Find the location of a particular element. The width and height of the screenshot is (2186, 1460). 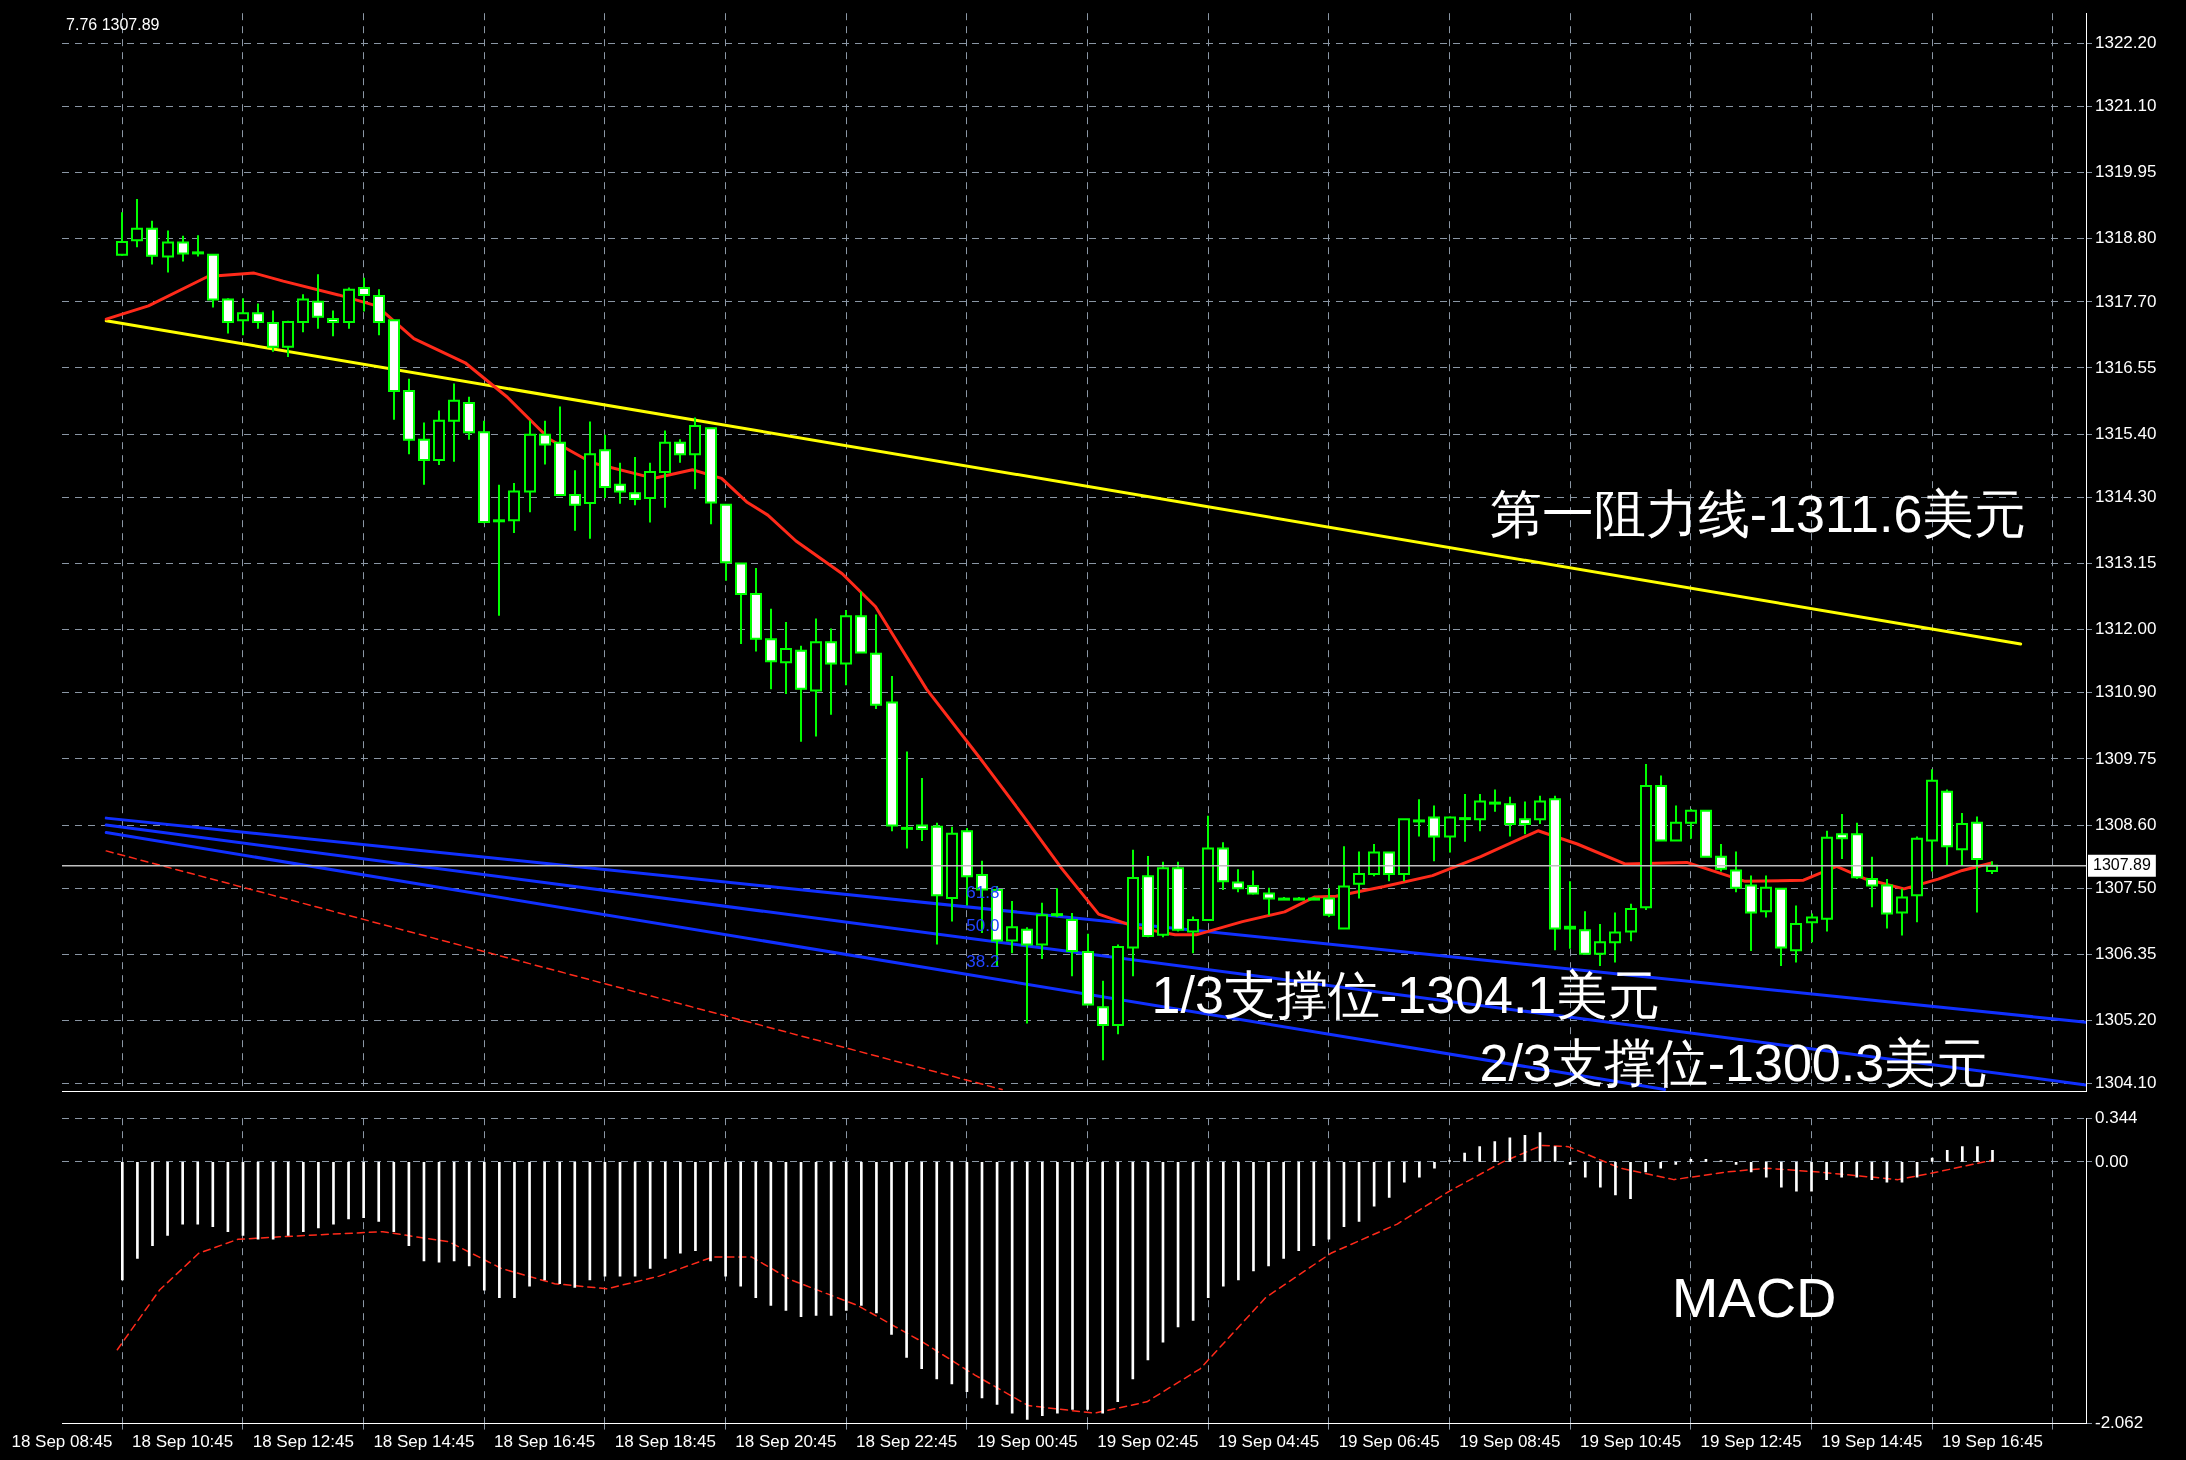

x-tick-label: 18 Sep 08:45 is located at coordinates (62, 1442).